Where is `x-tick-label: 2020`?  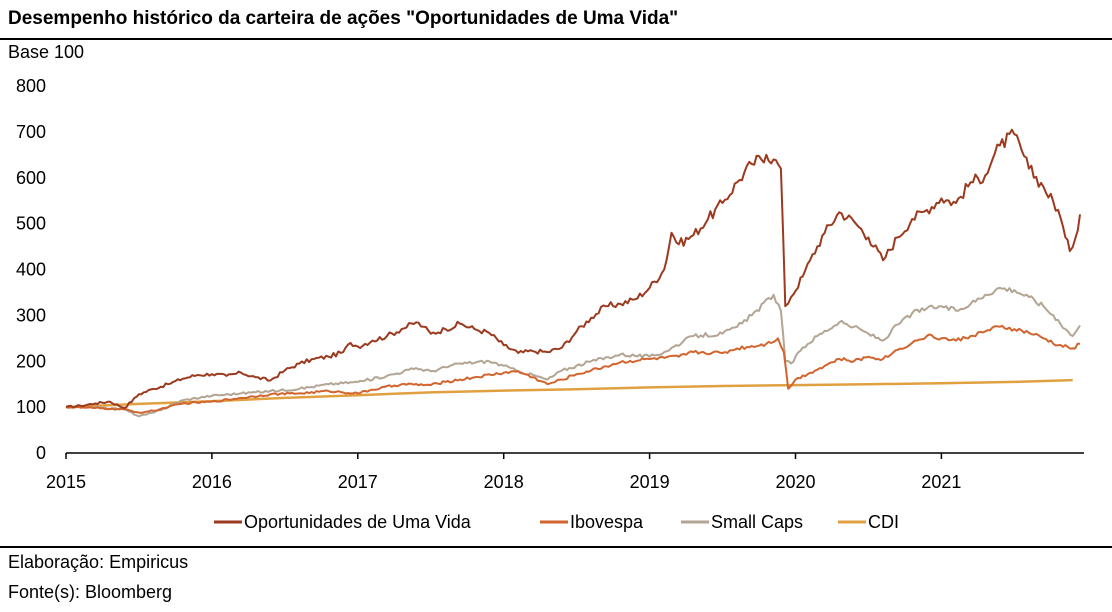
x-tick-label: 2020 is located at coordinates (795, 482).